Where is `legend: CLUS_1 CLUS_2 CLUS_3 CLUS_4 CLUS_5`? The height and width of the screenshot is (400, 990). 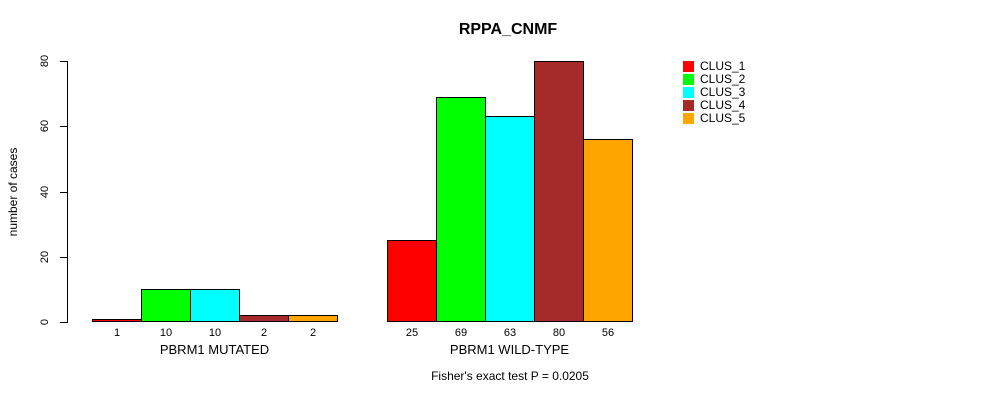
legend: CLUS_1 CLUS_2 CLUS_3 CLUS_4 CLUS_5 is located at coordinates (714, 92).